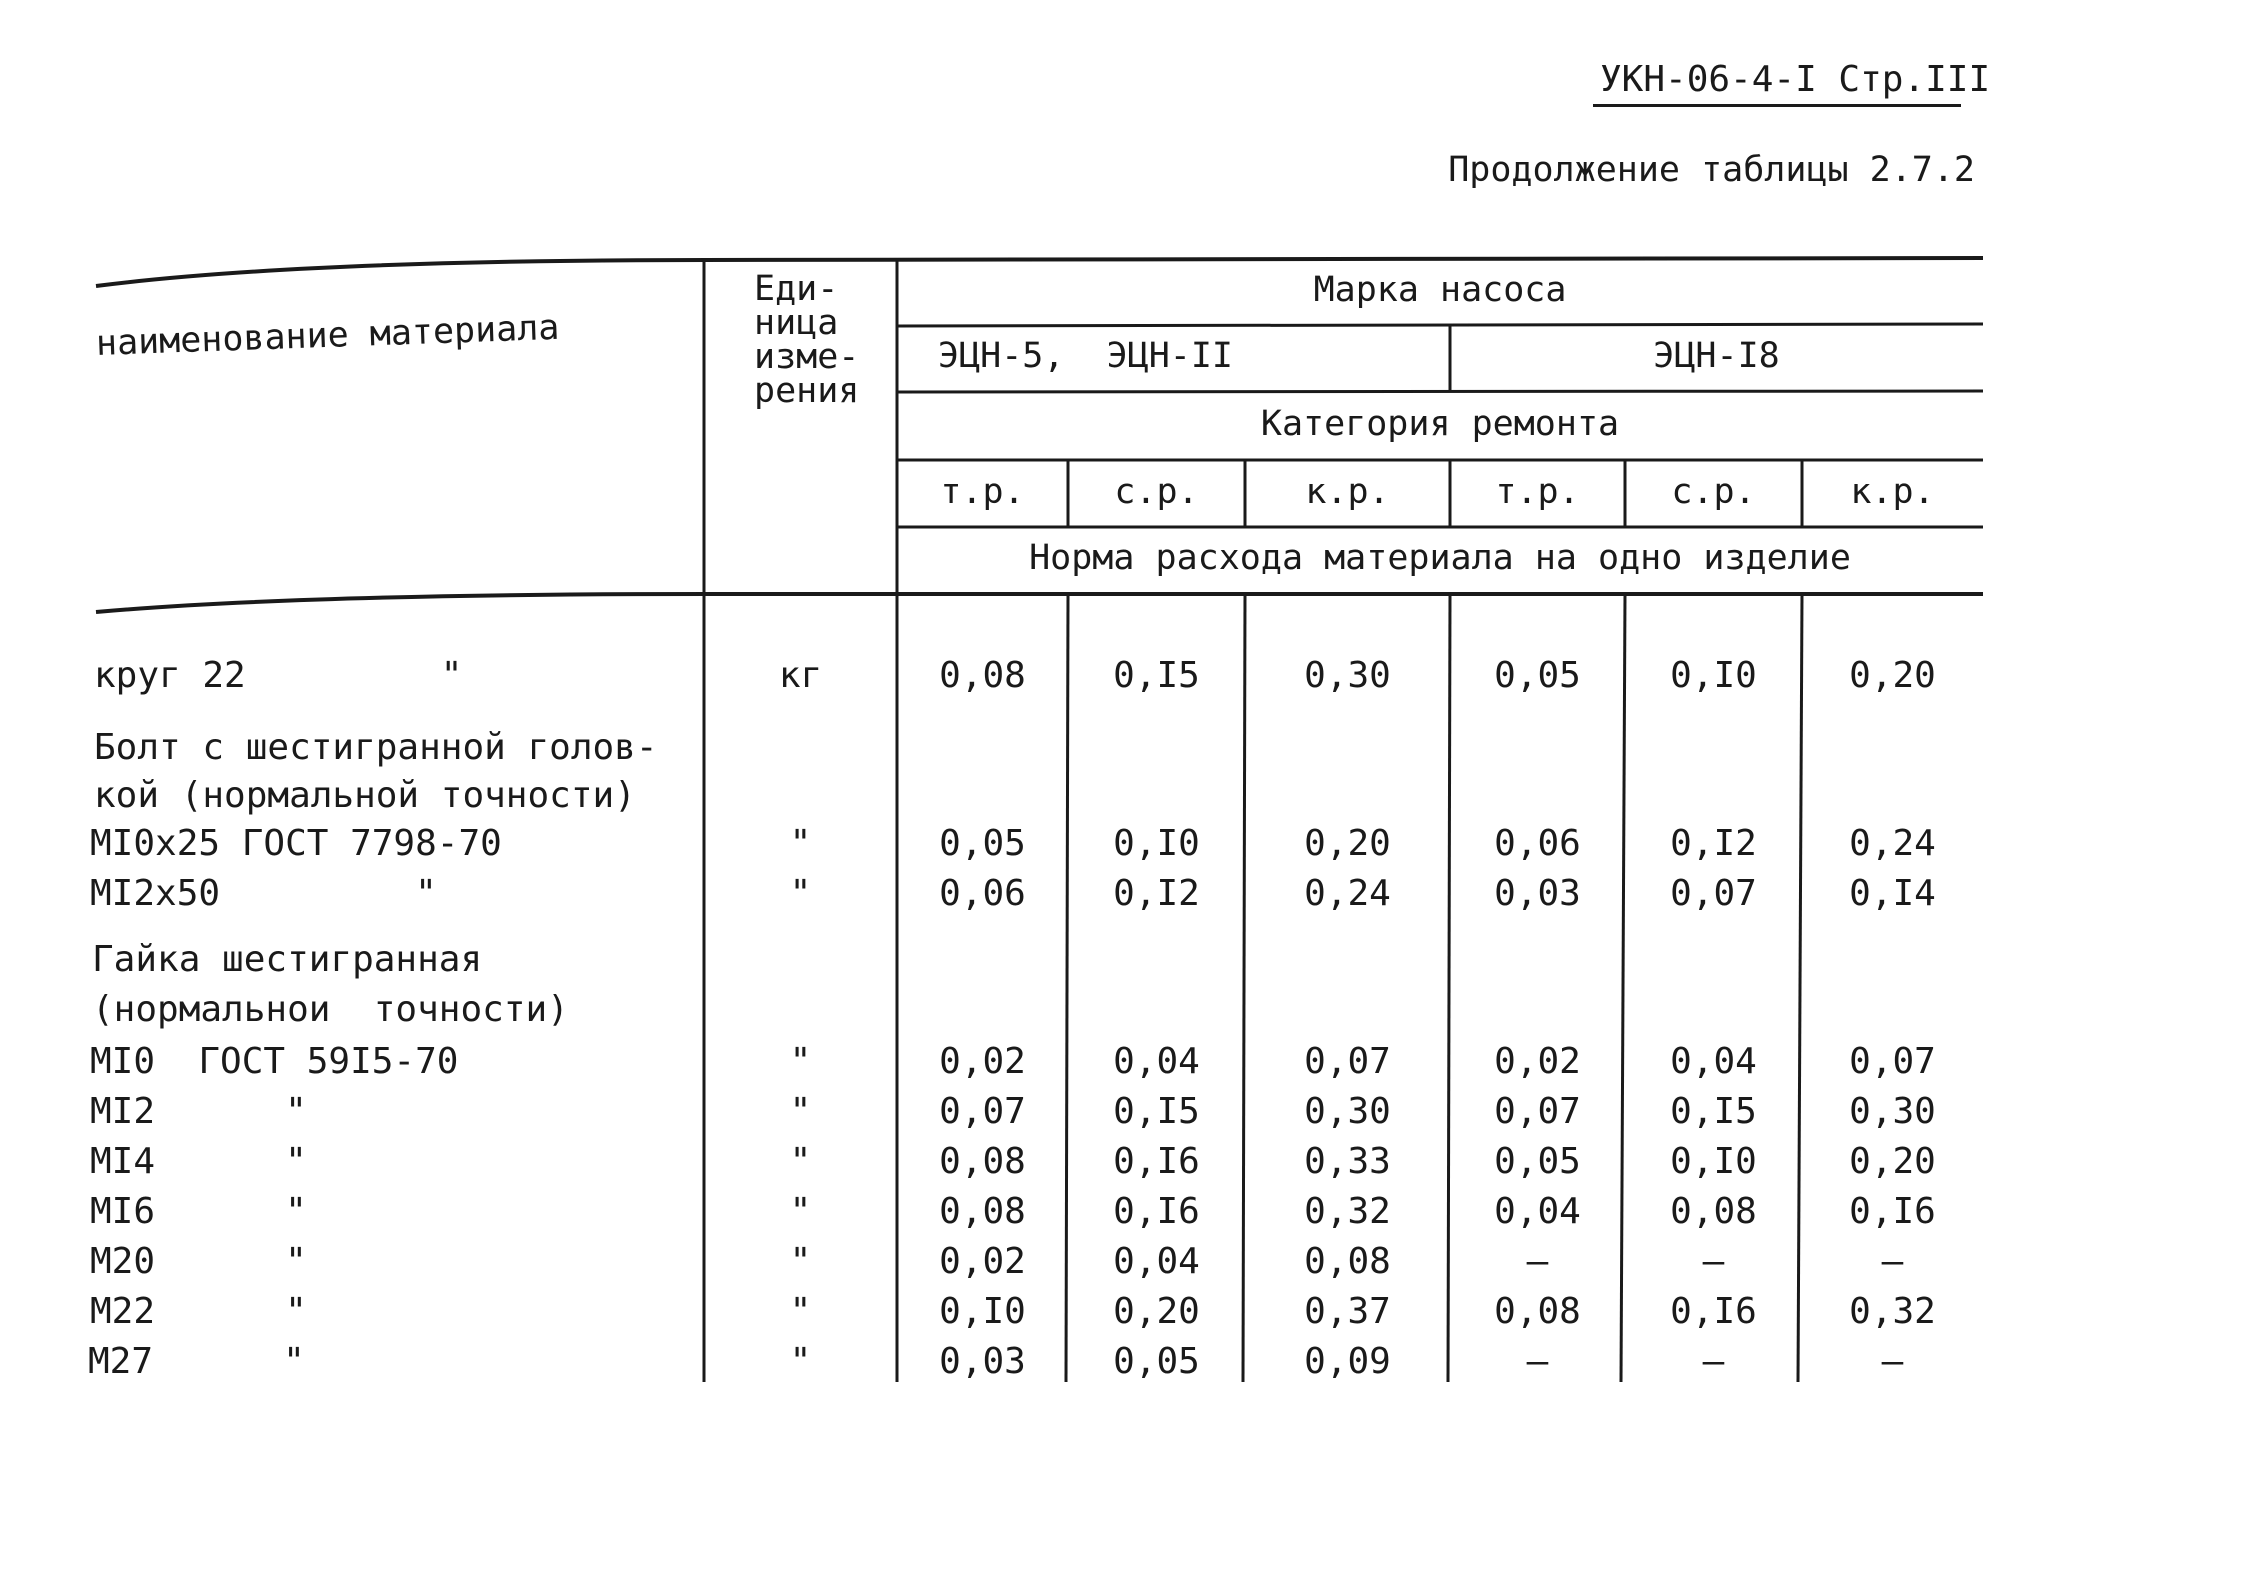  I want to click on row-value: 0,32, so click(1892, 1311).